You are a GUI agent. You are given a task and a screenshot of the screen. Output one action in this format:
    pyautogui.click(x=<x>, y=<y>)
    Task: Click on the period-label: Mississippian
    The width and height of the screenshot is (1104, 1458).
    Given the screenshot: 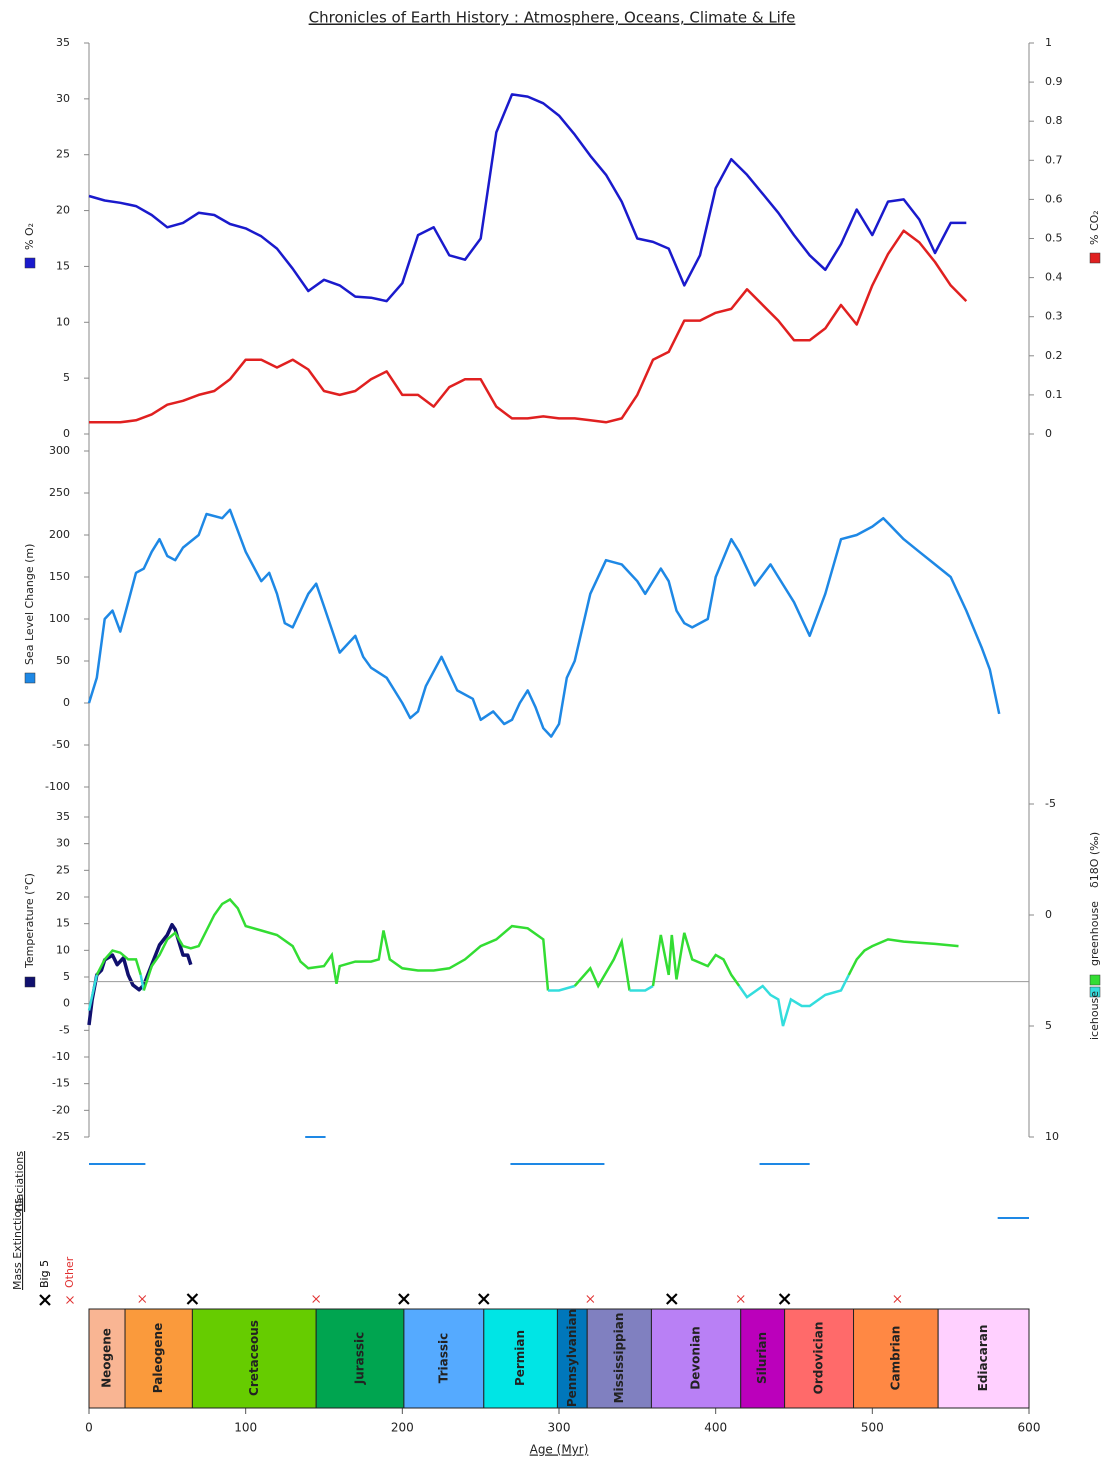 What is the action you would take?
    pyautogui.click(x=619, y=1358)
    